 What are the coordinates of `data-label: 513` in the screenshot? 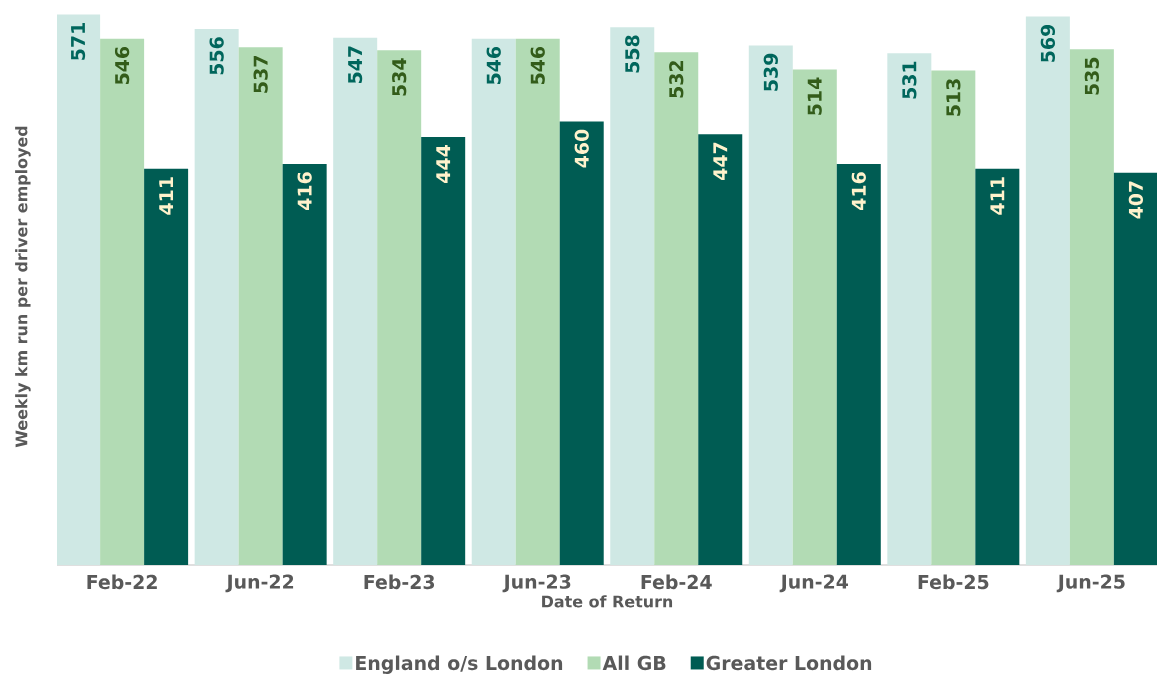 It's located at (953, 97).